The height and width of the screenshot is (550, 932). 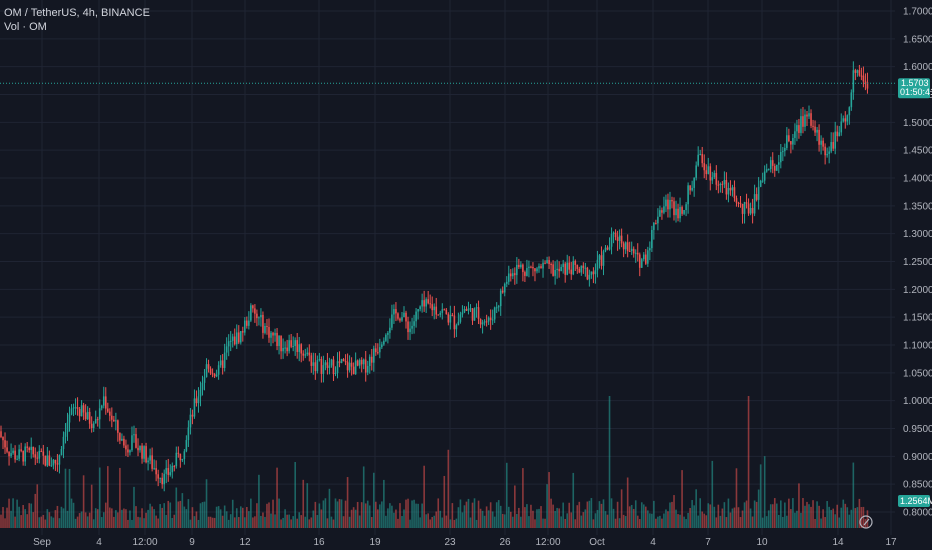 I want to click on symbol-title: OM / TetherUS, 4h, BINANCE, so click(x=77, y=13).